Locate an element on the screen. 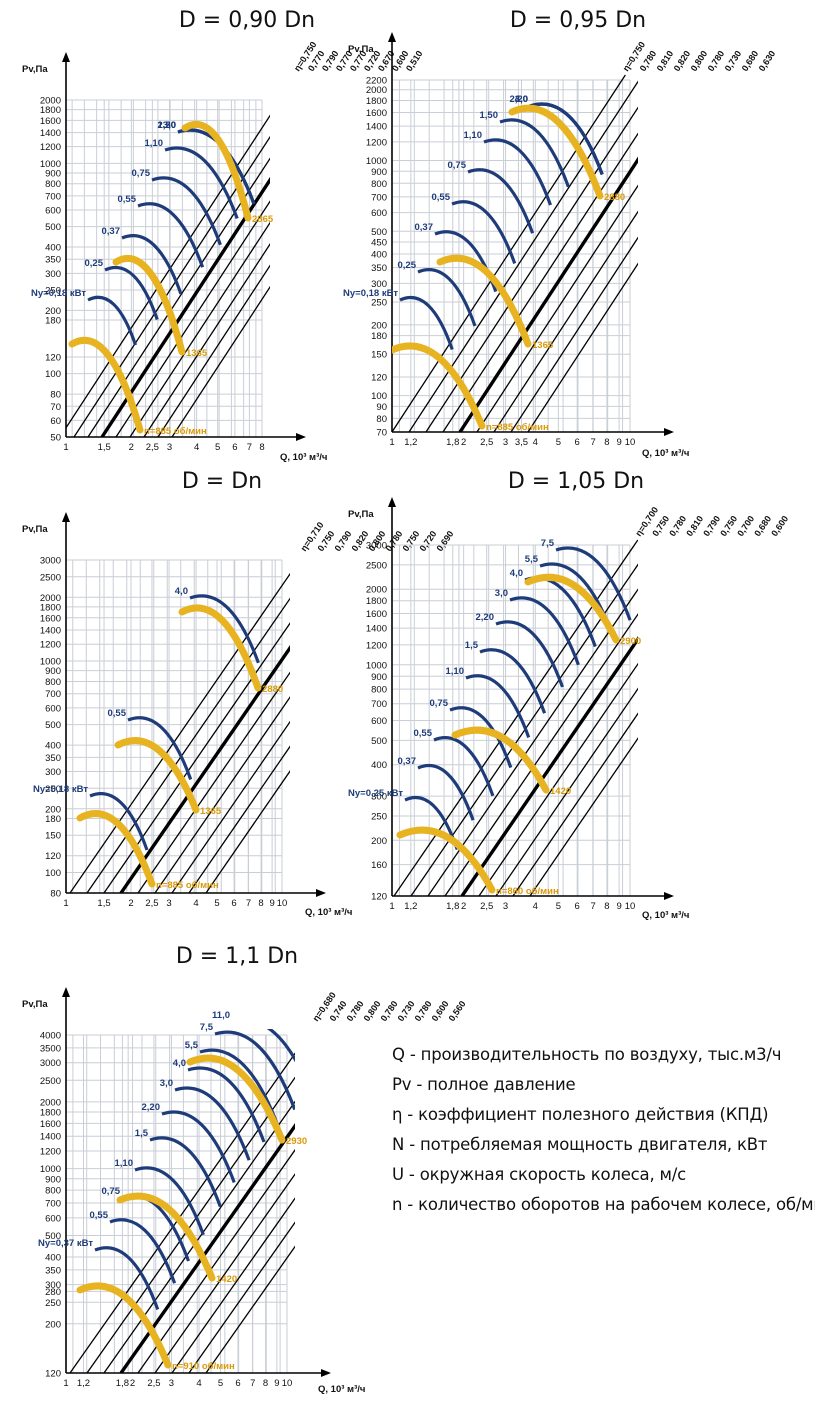 Image resolution: width=815 pixels, height=1410 pixels. y-tick-label: 80 is located at coordinates (381, 419).